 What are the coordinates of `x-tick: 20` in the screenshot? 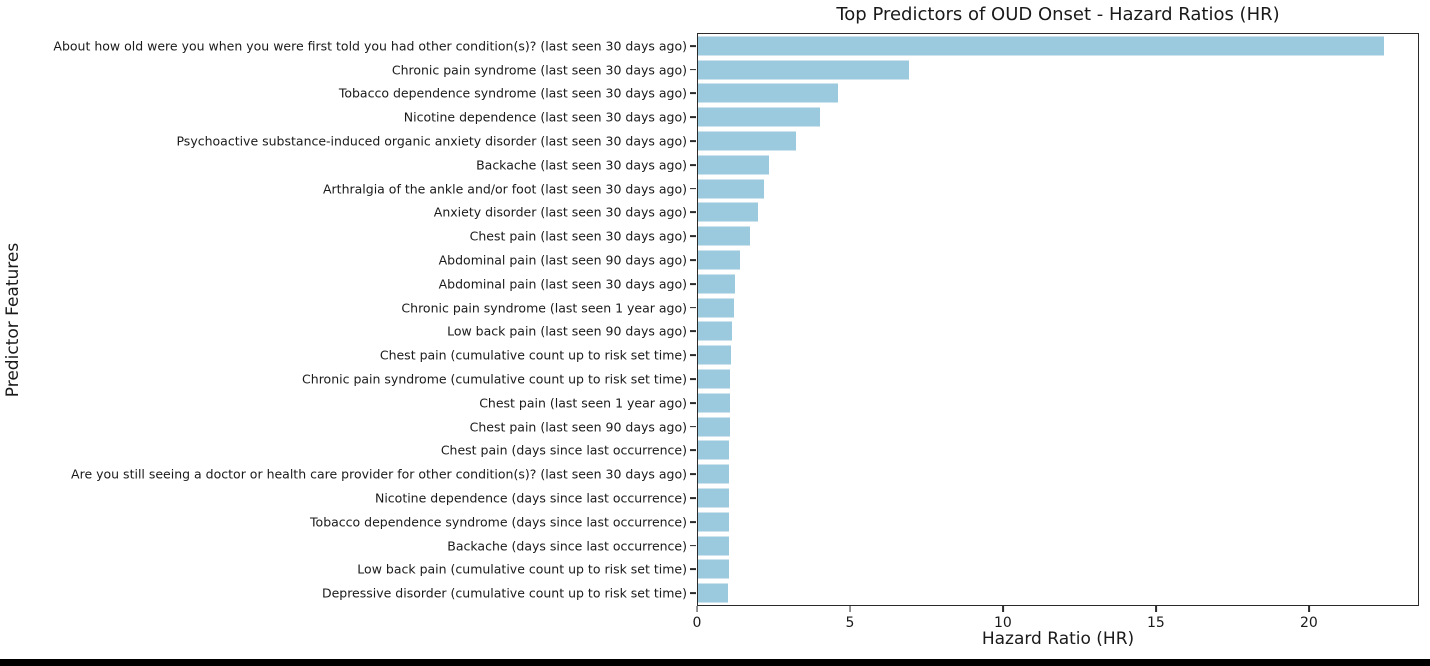 It's located at (1309, 618).